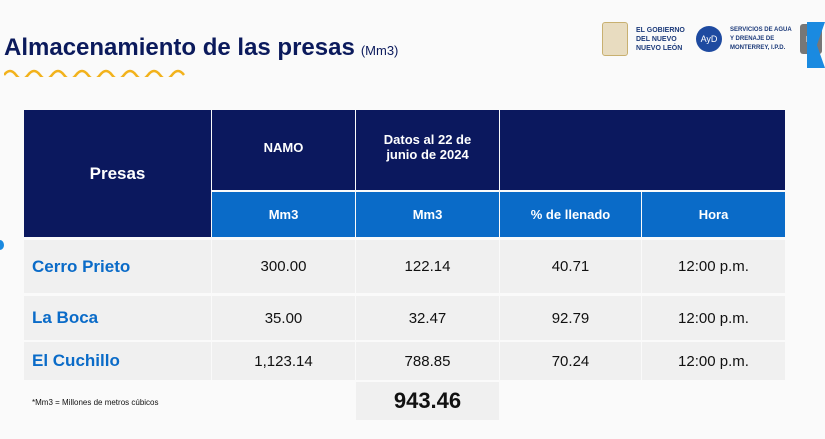 This screenshot has width=825, height=439. Describe the element at coordinates (709, 39) in the screenshot. I see `agua-drenaje-icon: AyD` at that location.